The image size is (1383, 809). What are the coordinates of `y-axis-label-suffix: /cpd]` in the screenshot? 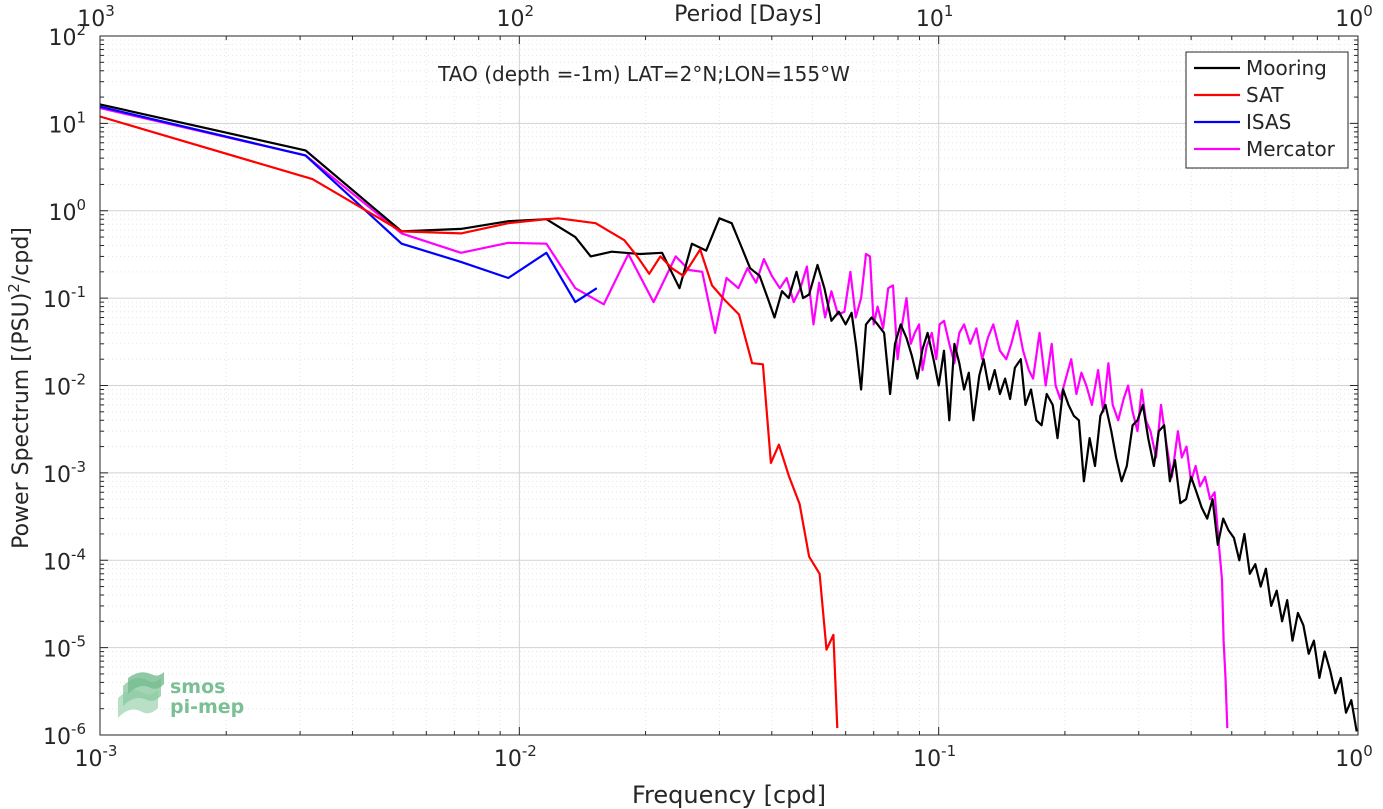 It's located at (21, 255).